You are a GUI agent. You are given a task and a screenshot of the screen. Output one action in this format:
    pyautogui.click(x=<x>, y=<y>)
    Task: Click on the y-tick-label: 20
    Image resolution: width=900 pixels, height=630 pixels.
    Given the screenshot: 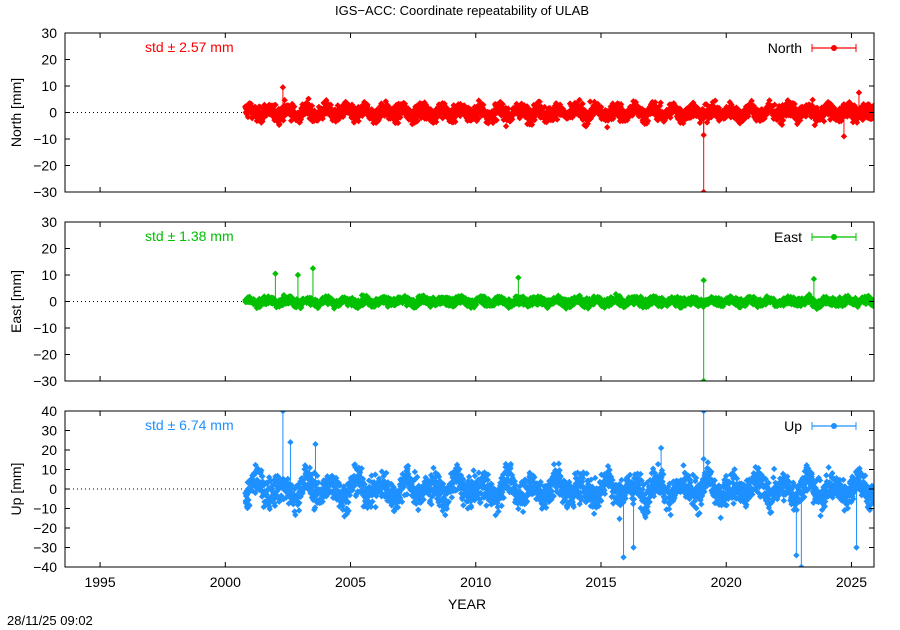 What is the action you would take?
    pyautogui.click(x=49, y=60)
    